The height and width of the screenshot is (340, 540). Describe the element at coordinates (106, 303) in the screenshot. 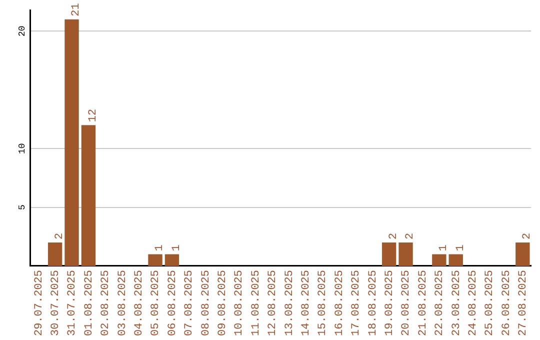

I see `x-tick-label: 02.08.2025` at that location.